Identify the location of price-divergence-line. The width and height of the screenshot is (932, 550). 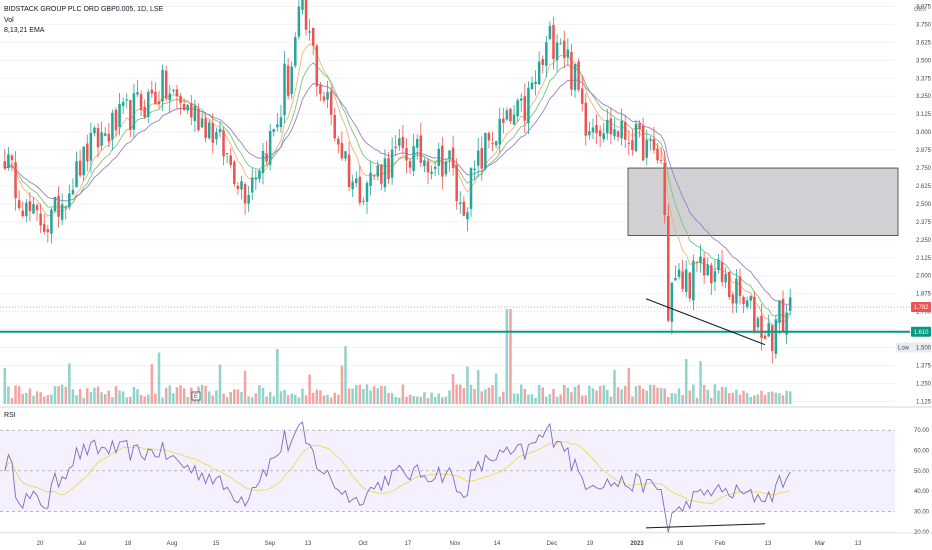
(705, 322).